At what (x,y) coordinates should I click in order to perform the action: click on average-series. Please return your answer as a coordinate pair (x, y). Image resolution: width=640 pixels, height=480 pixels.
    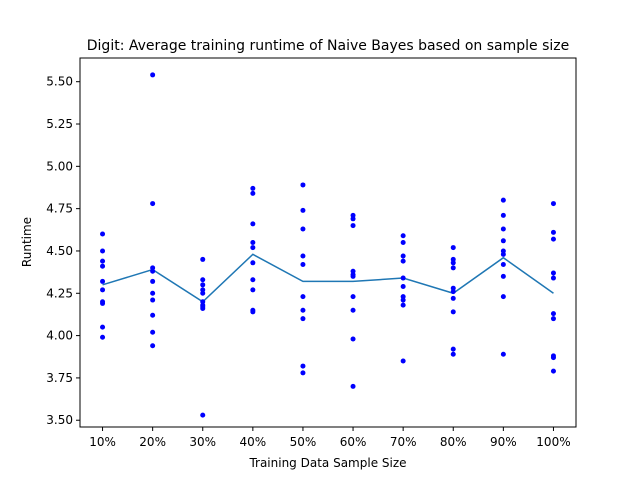
    Looking at the image, I should click on (328, 278).